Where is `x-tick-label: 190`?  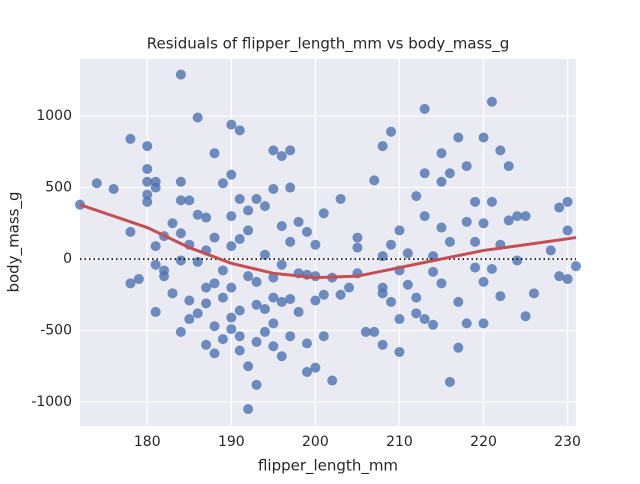
x-tick-label: 190 is located at coordinates (231, 442).